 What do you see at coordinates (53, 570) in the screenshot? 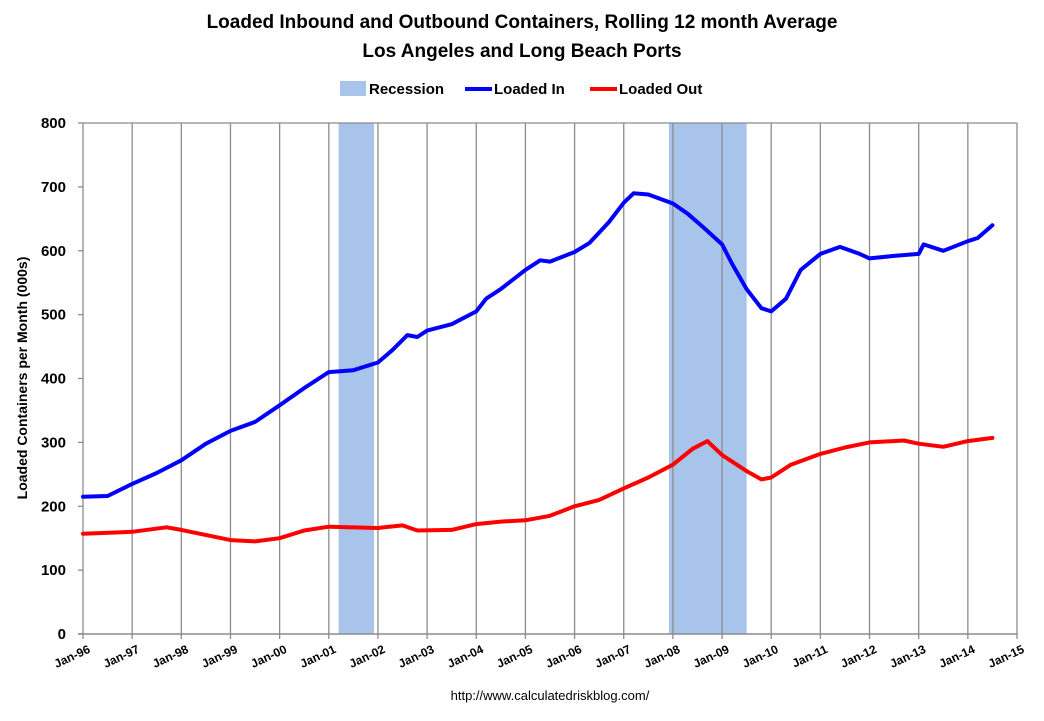
I see `y-tick-label: 100` at bounding box center [53, 570].